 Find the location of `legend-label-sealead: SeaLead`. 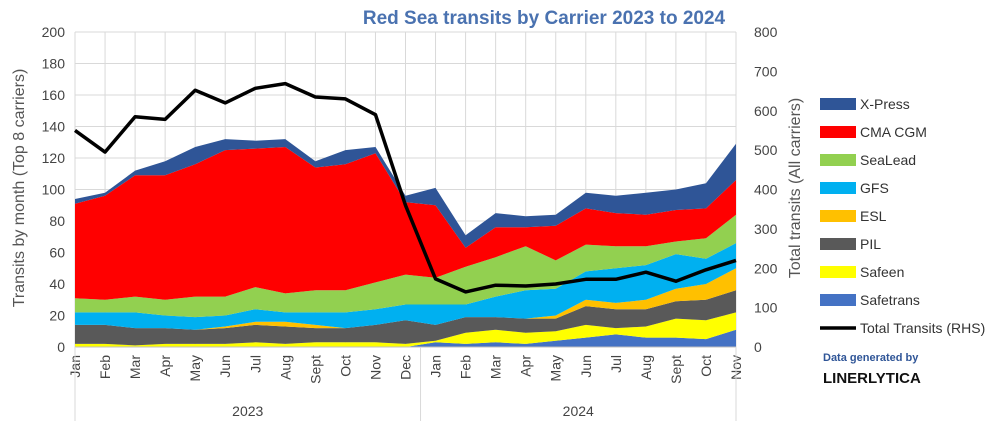

legend-label-sealead: SeaLead is located at coordinates (888, 160).